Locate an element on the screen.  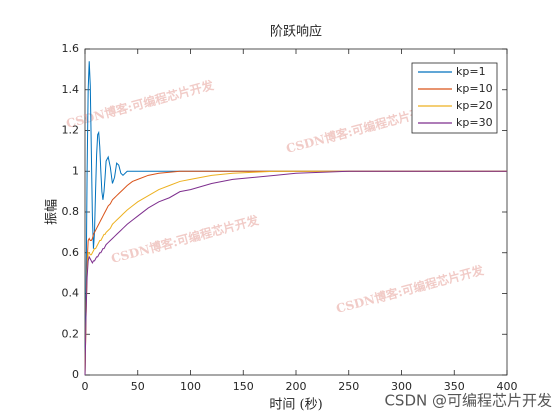
y-tick-label: 1.6 is located at coordinates (71, 48).